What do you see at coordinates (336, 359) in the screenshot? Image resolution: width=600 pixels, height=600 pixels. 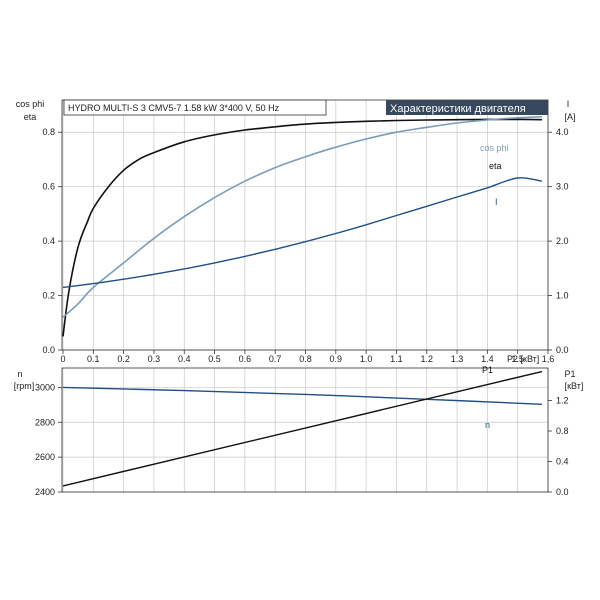 I see `x-tick-label: 0.9` at bounding box center [336, 359].